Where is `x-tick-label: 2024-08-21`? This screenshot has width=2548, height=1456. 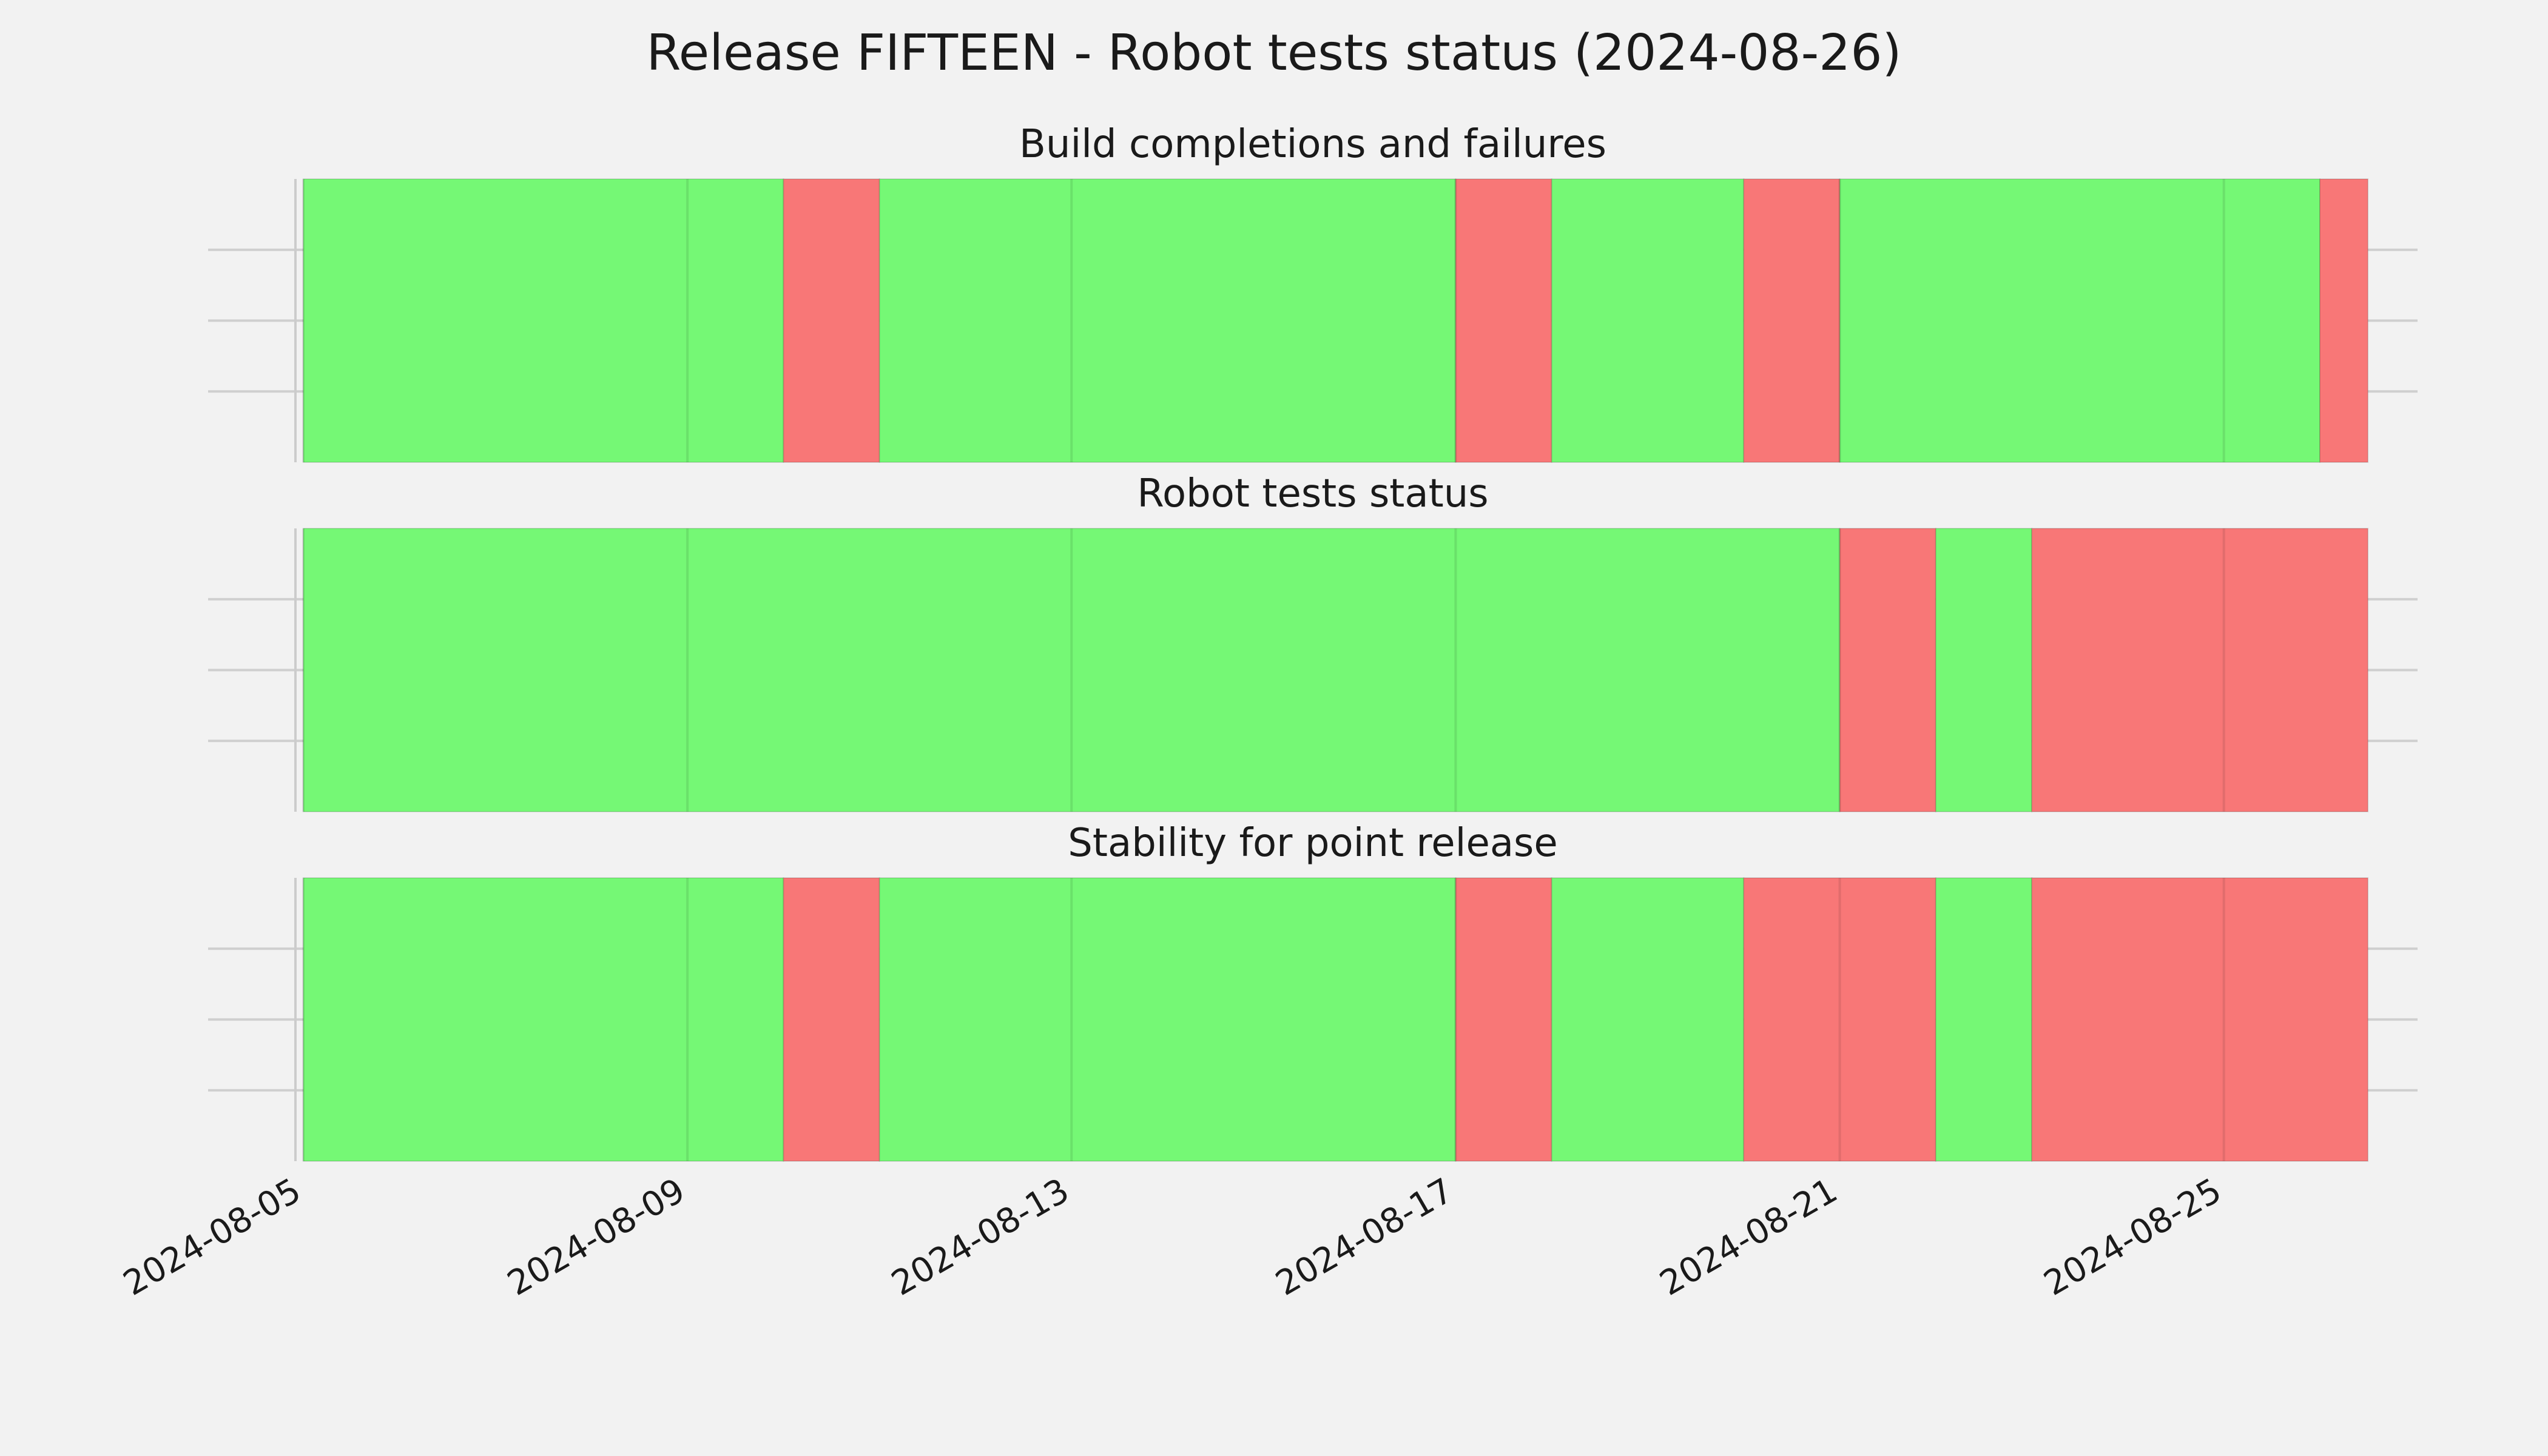 x-tick-label: 2024-08-21 is located at coordinates (1748, 1237).